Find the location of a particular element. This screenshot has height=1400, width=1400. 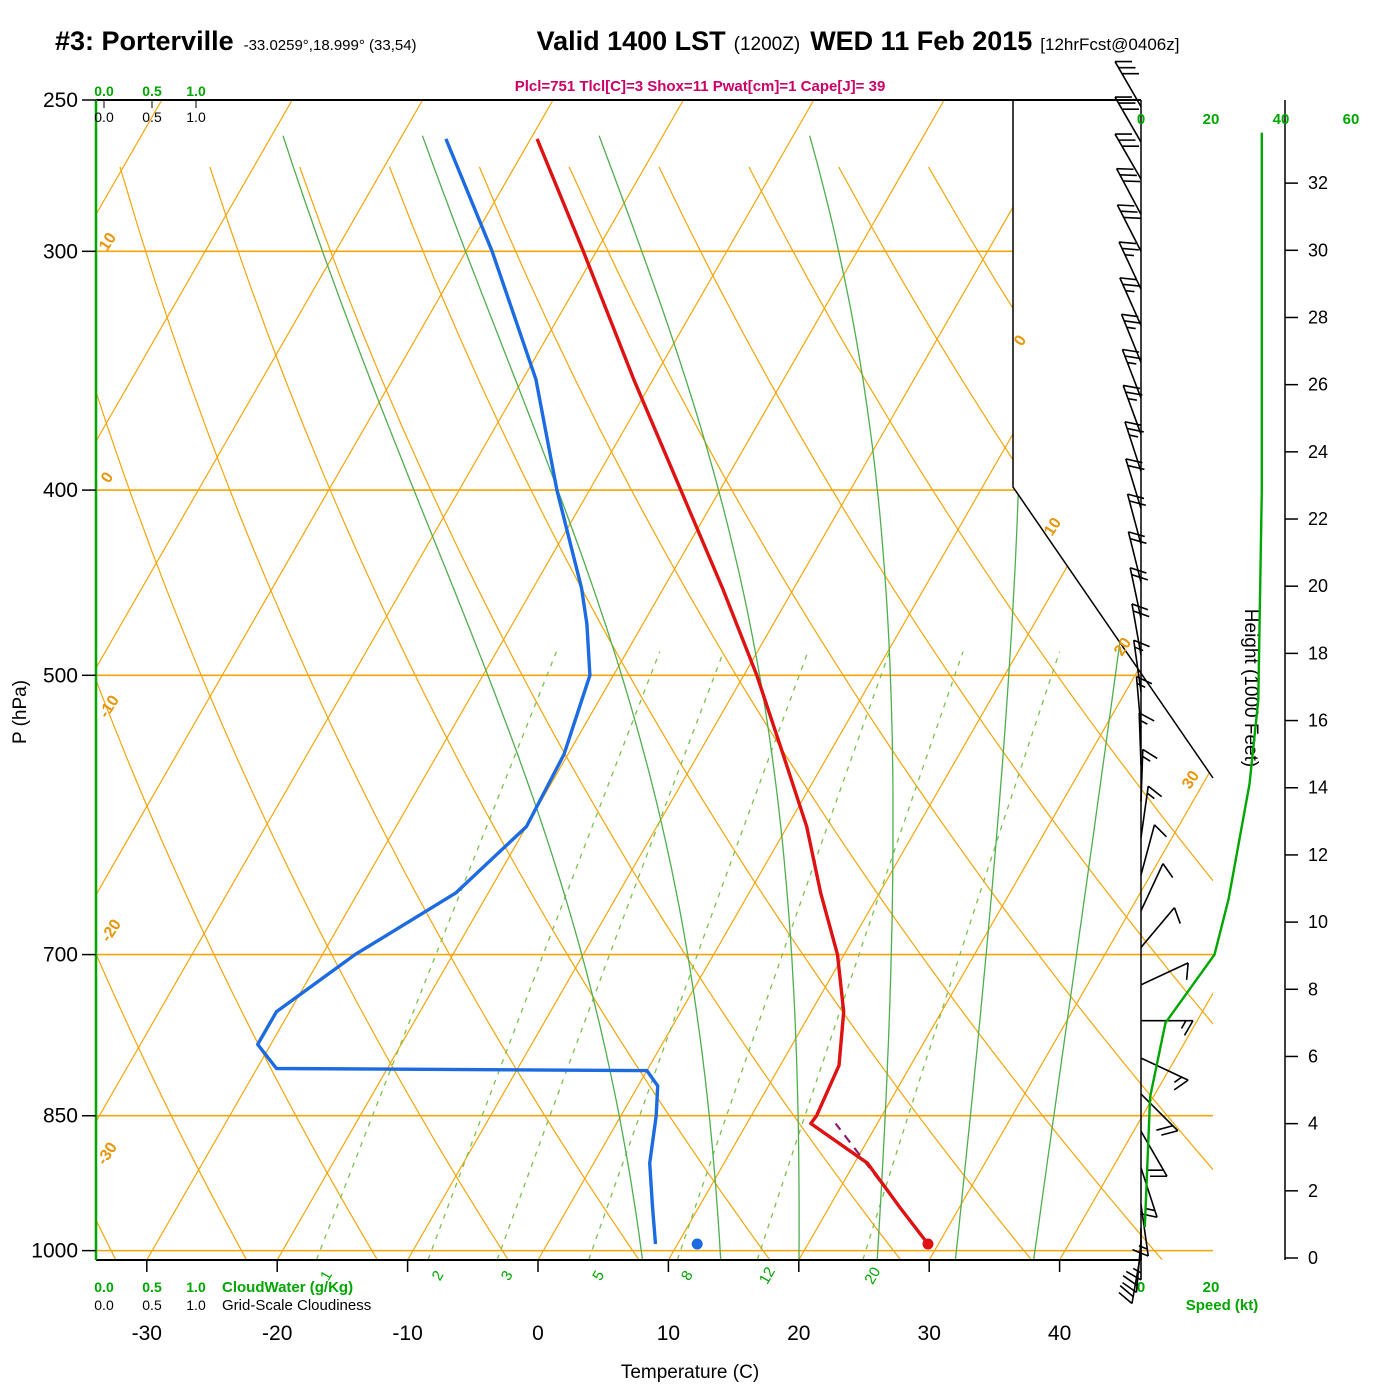

isotherm-label-right: 30 is located at coordinates (1191, 780).